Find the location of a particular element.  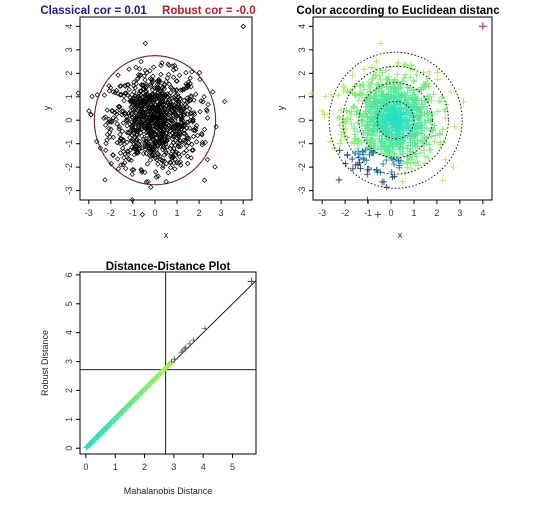

panel3-y-tick-label: 6 is located at coordinates (69, 274).